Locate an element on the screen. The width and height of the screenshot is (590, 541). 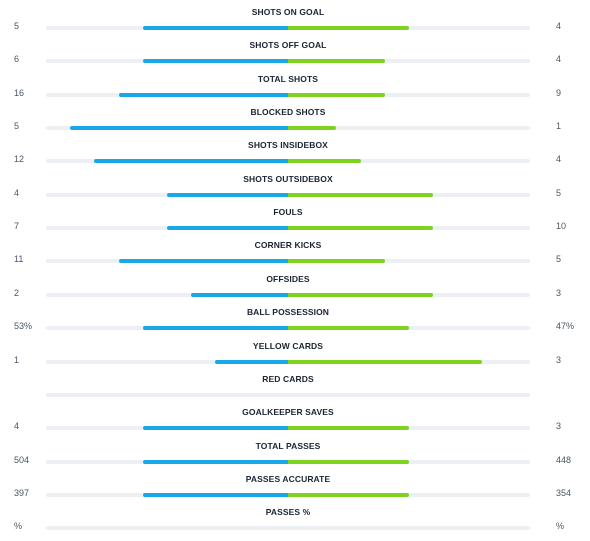
stat-label: TOTAL PASSES is located at coordinates (288, 445).